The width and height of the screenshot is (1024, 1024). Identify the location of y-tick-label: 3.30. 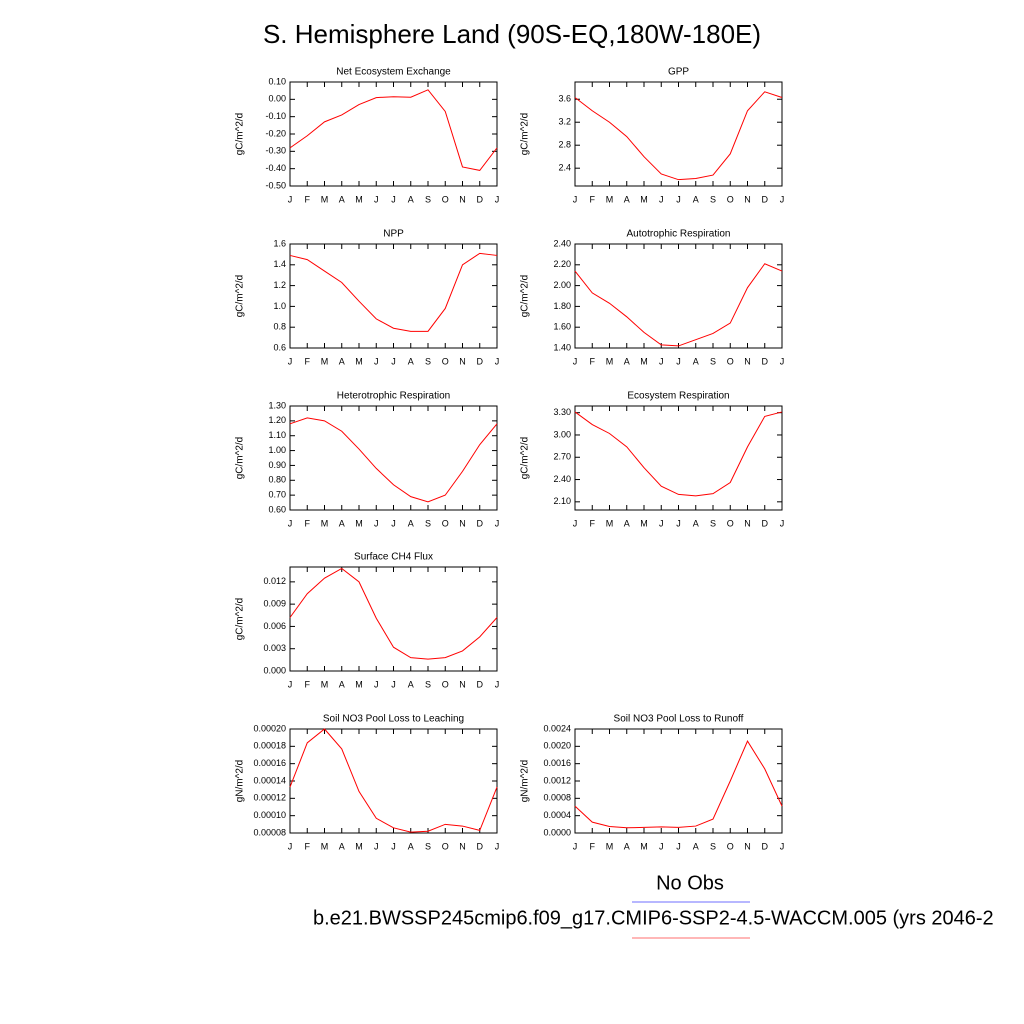
(562, 412).